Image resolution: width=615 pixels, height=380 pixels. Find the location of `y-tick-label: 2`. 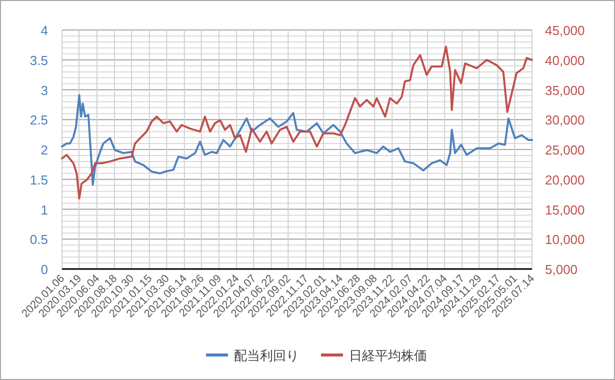

y-tick-label: 2 is located at coordinates (44, 150).